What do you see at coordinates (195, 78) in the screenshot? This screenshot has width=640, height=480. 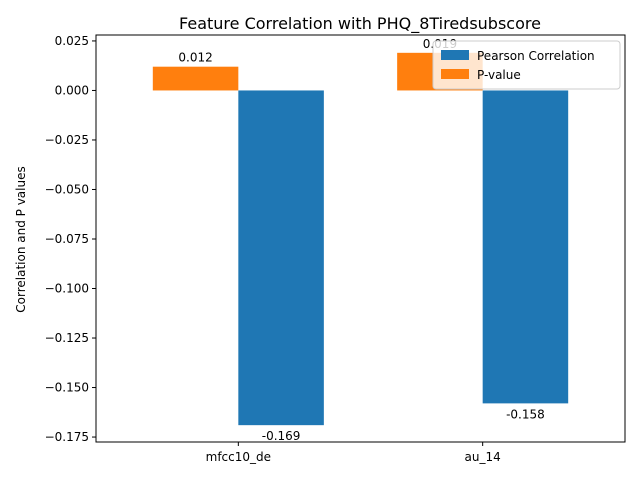 I see `bar-pvalue-mfcc10_de` at bounding box center [195, 78].